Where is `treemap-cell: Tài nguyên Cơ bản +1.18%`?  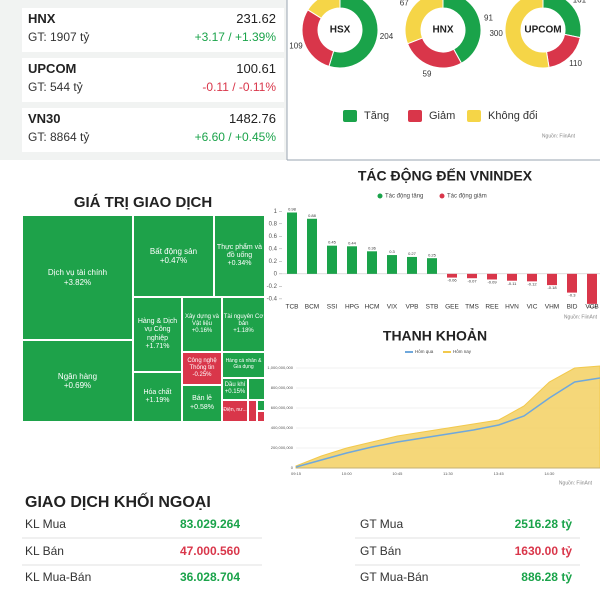 treemap-cell: Tài nguyên Cơ bản +1.18% is located at coordinates (243, 324).